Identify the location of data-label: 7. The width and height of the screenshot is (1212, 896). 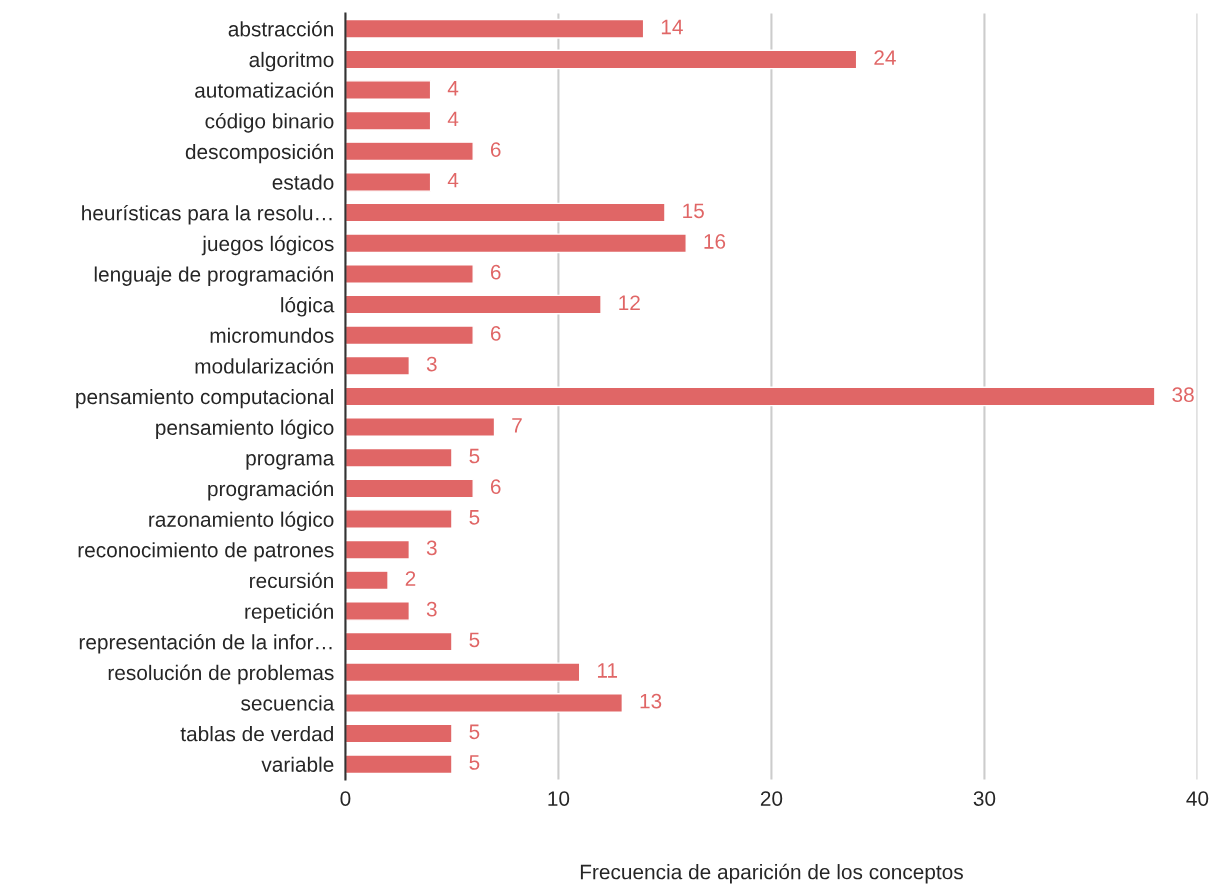
(517, 425).